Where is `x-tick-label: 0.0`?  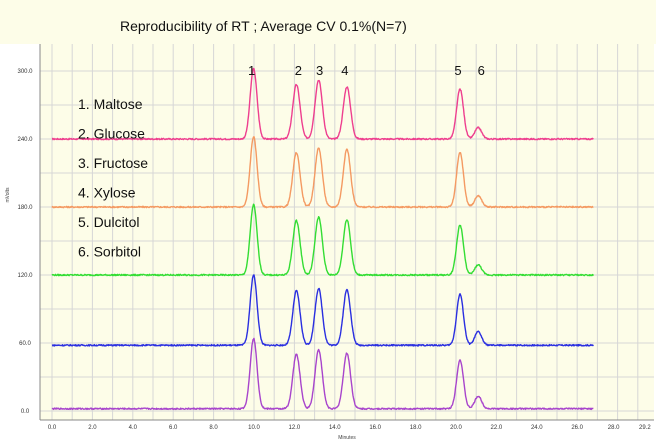
x-tick-label: 0.0 is located at coordinates (52, 428).